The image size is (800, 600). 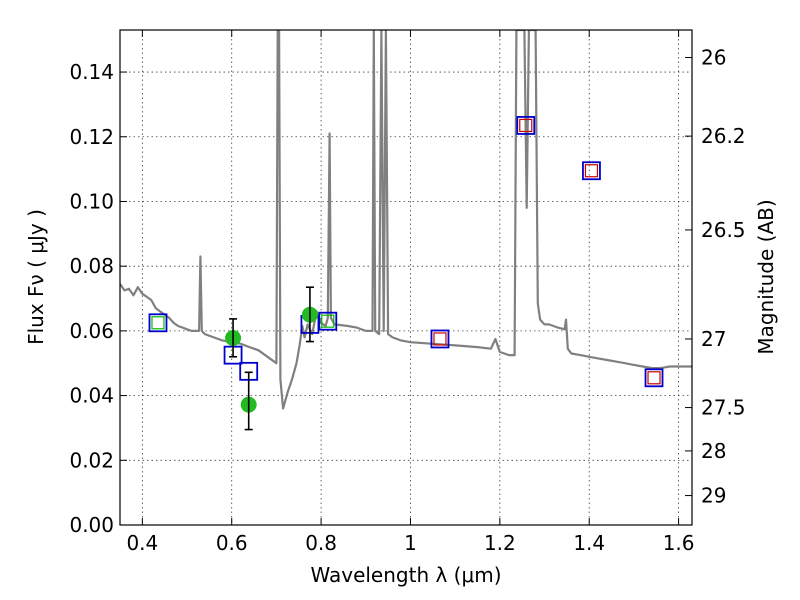 I want to click on y-tick-label: 0.06, so click(x=91, y=331).